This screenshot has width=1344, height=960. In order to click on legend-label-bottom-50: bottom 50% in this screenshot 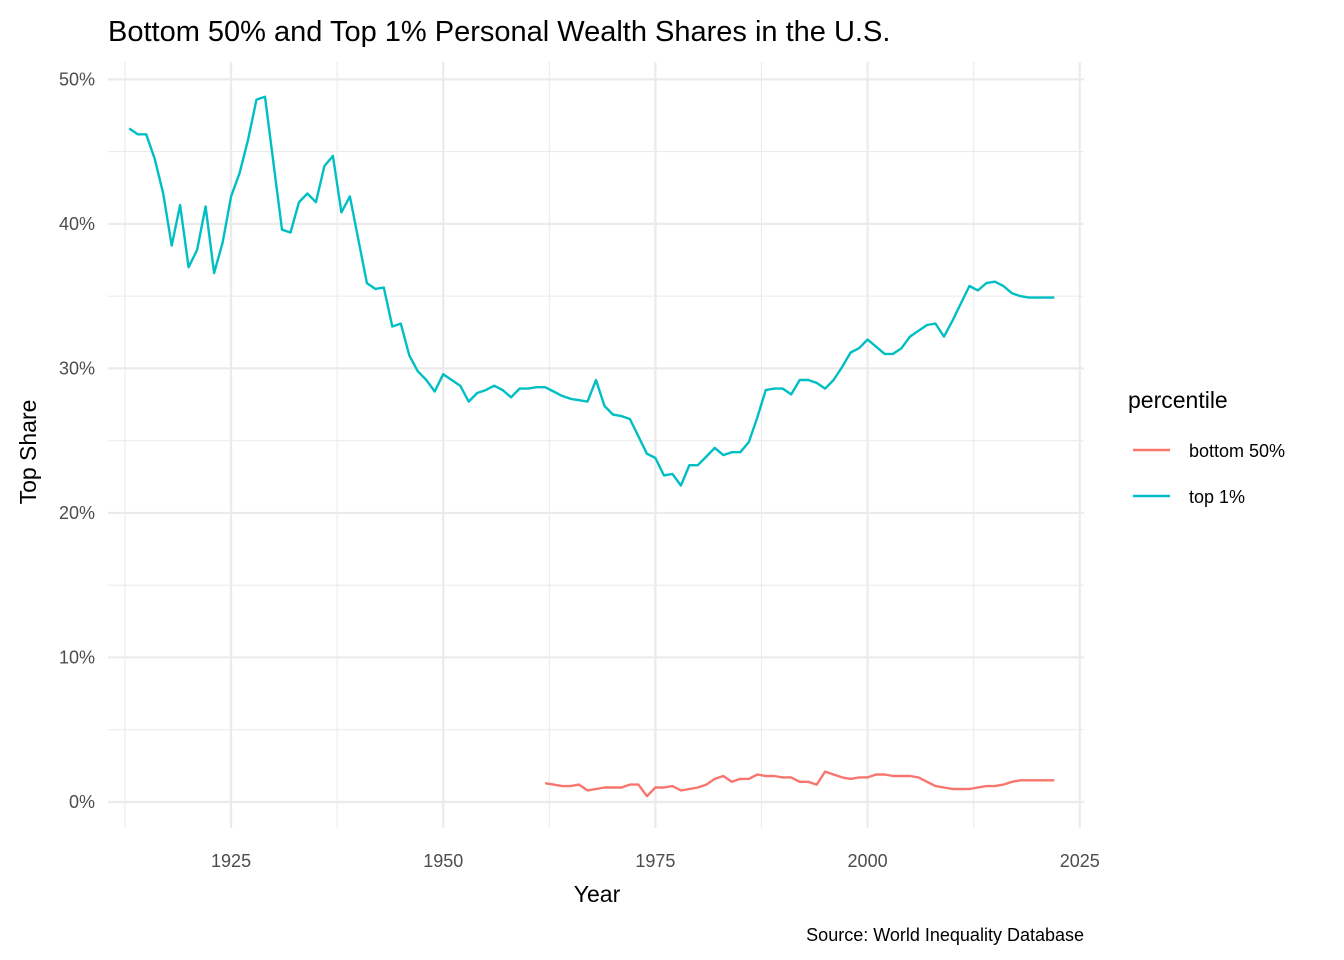, I will do `click(1237, 451)`.